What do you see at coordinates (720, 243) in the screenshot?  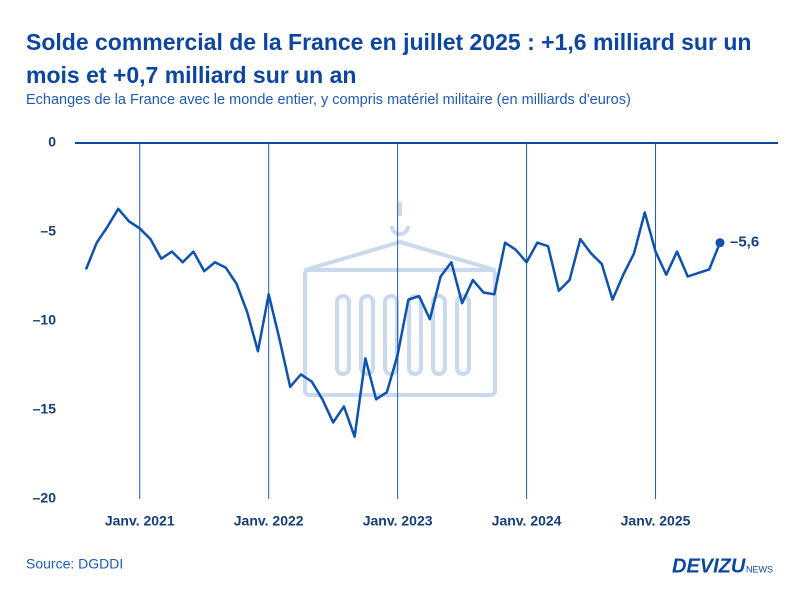 I see `end-point` at bounding box center [720, 243].